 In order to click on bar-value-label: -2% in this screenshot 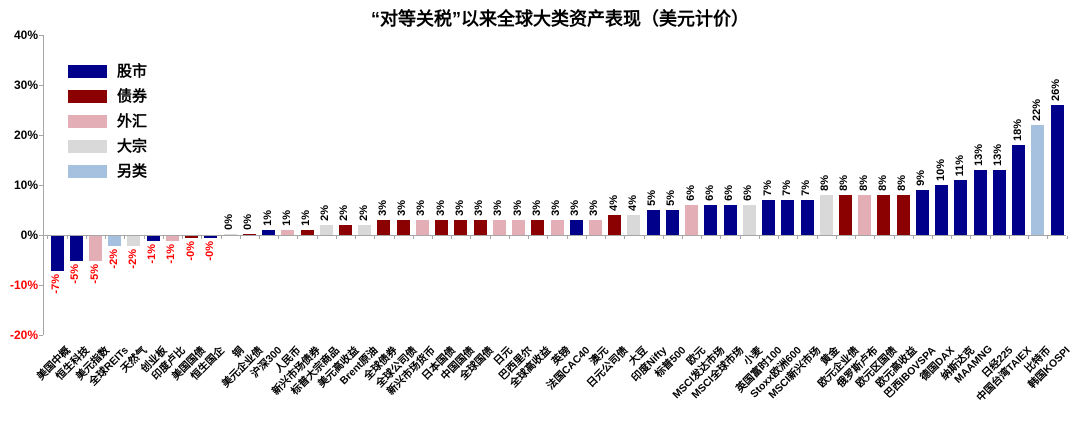, I will do `click(132, 259)`.